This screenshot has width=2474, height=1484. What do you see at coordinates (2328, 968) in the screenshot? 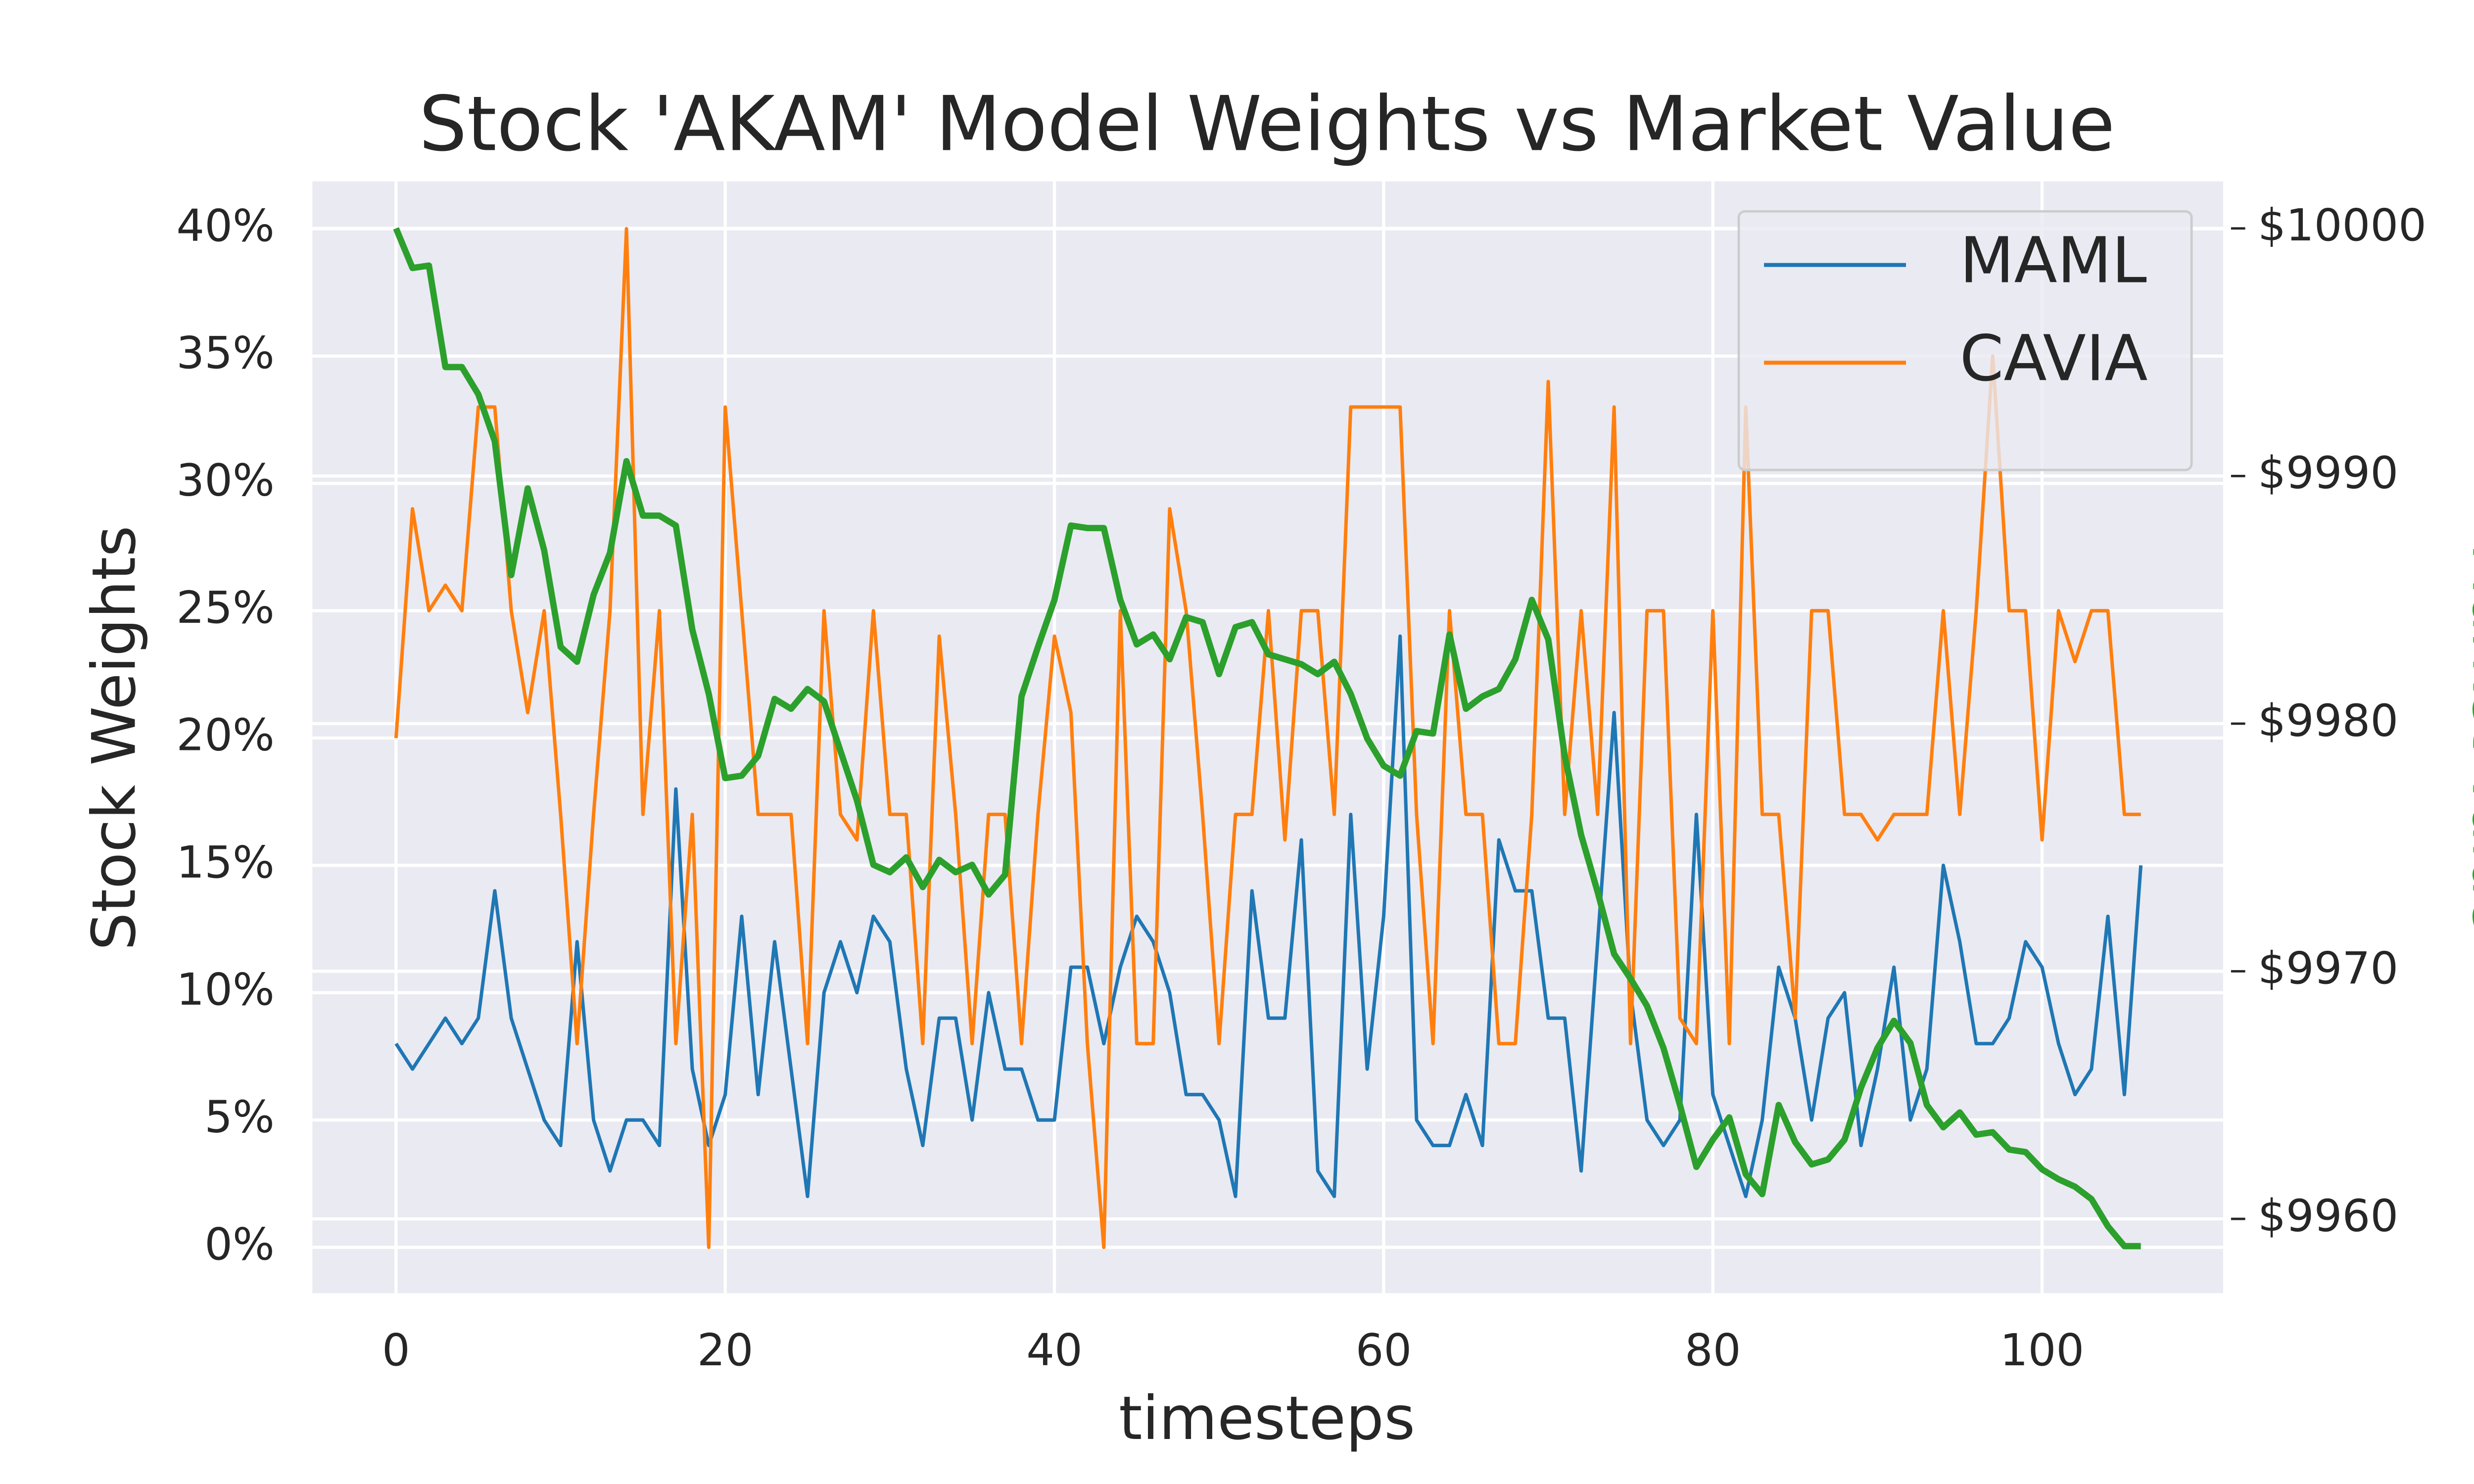
I see `y2-tick-label: $9970` at bounding box center [2328, 968].